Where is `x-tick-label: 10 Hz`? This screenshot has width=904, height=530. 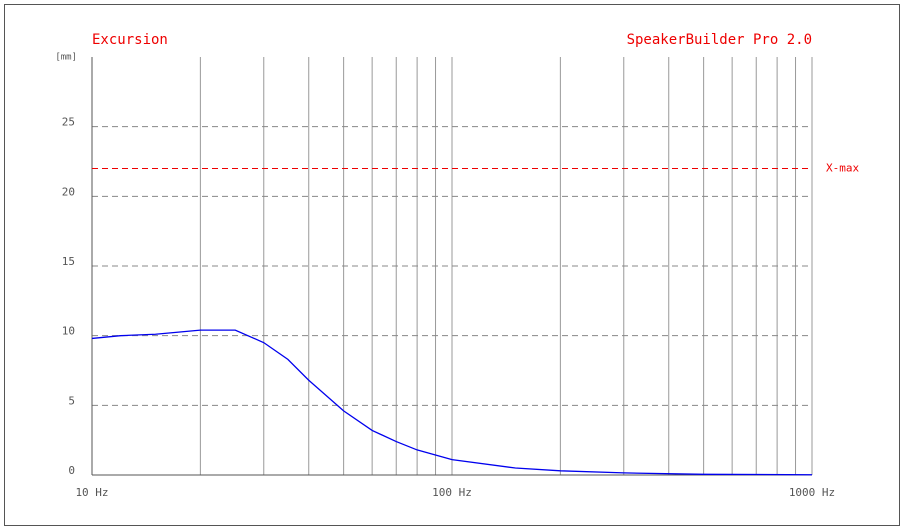
x-tick-label: 10 Hz is located at coordinates (91, 492).